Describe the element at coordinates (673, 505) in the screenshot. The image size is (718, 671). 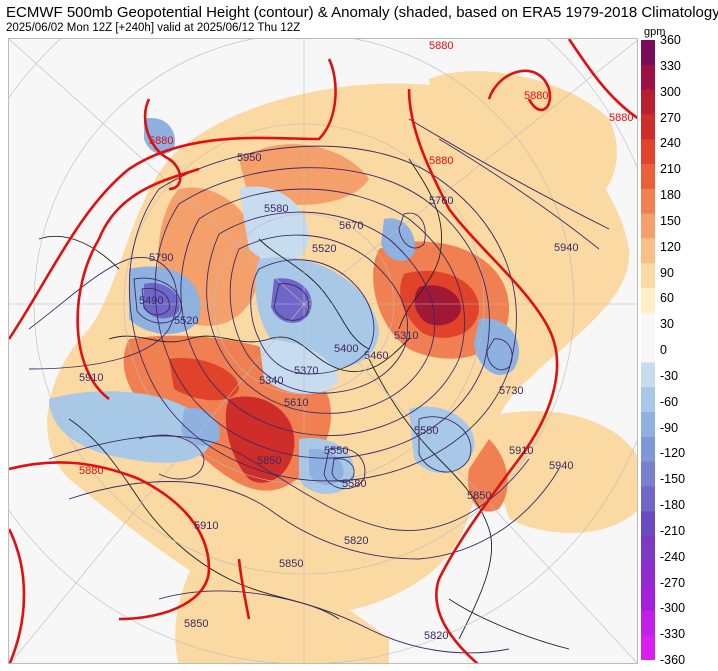
I see `colorbar-tick-label: -180` at that location.